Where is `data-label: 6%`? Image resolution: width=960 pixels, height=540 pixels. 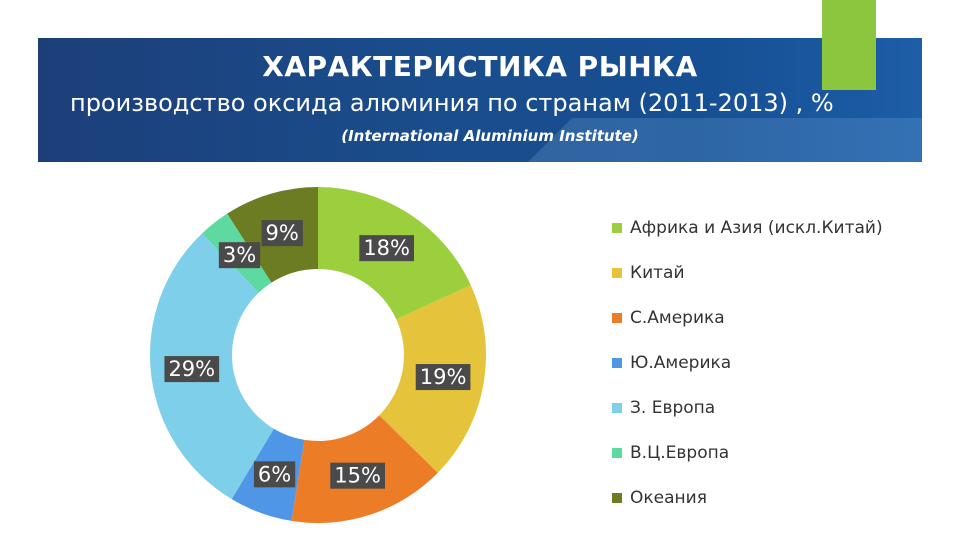
data-label: 6% is located at coordinates (274, 474).